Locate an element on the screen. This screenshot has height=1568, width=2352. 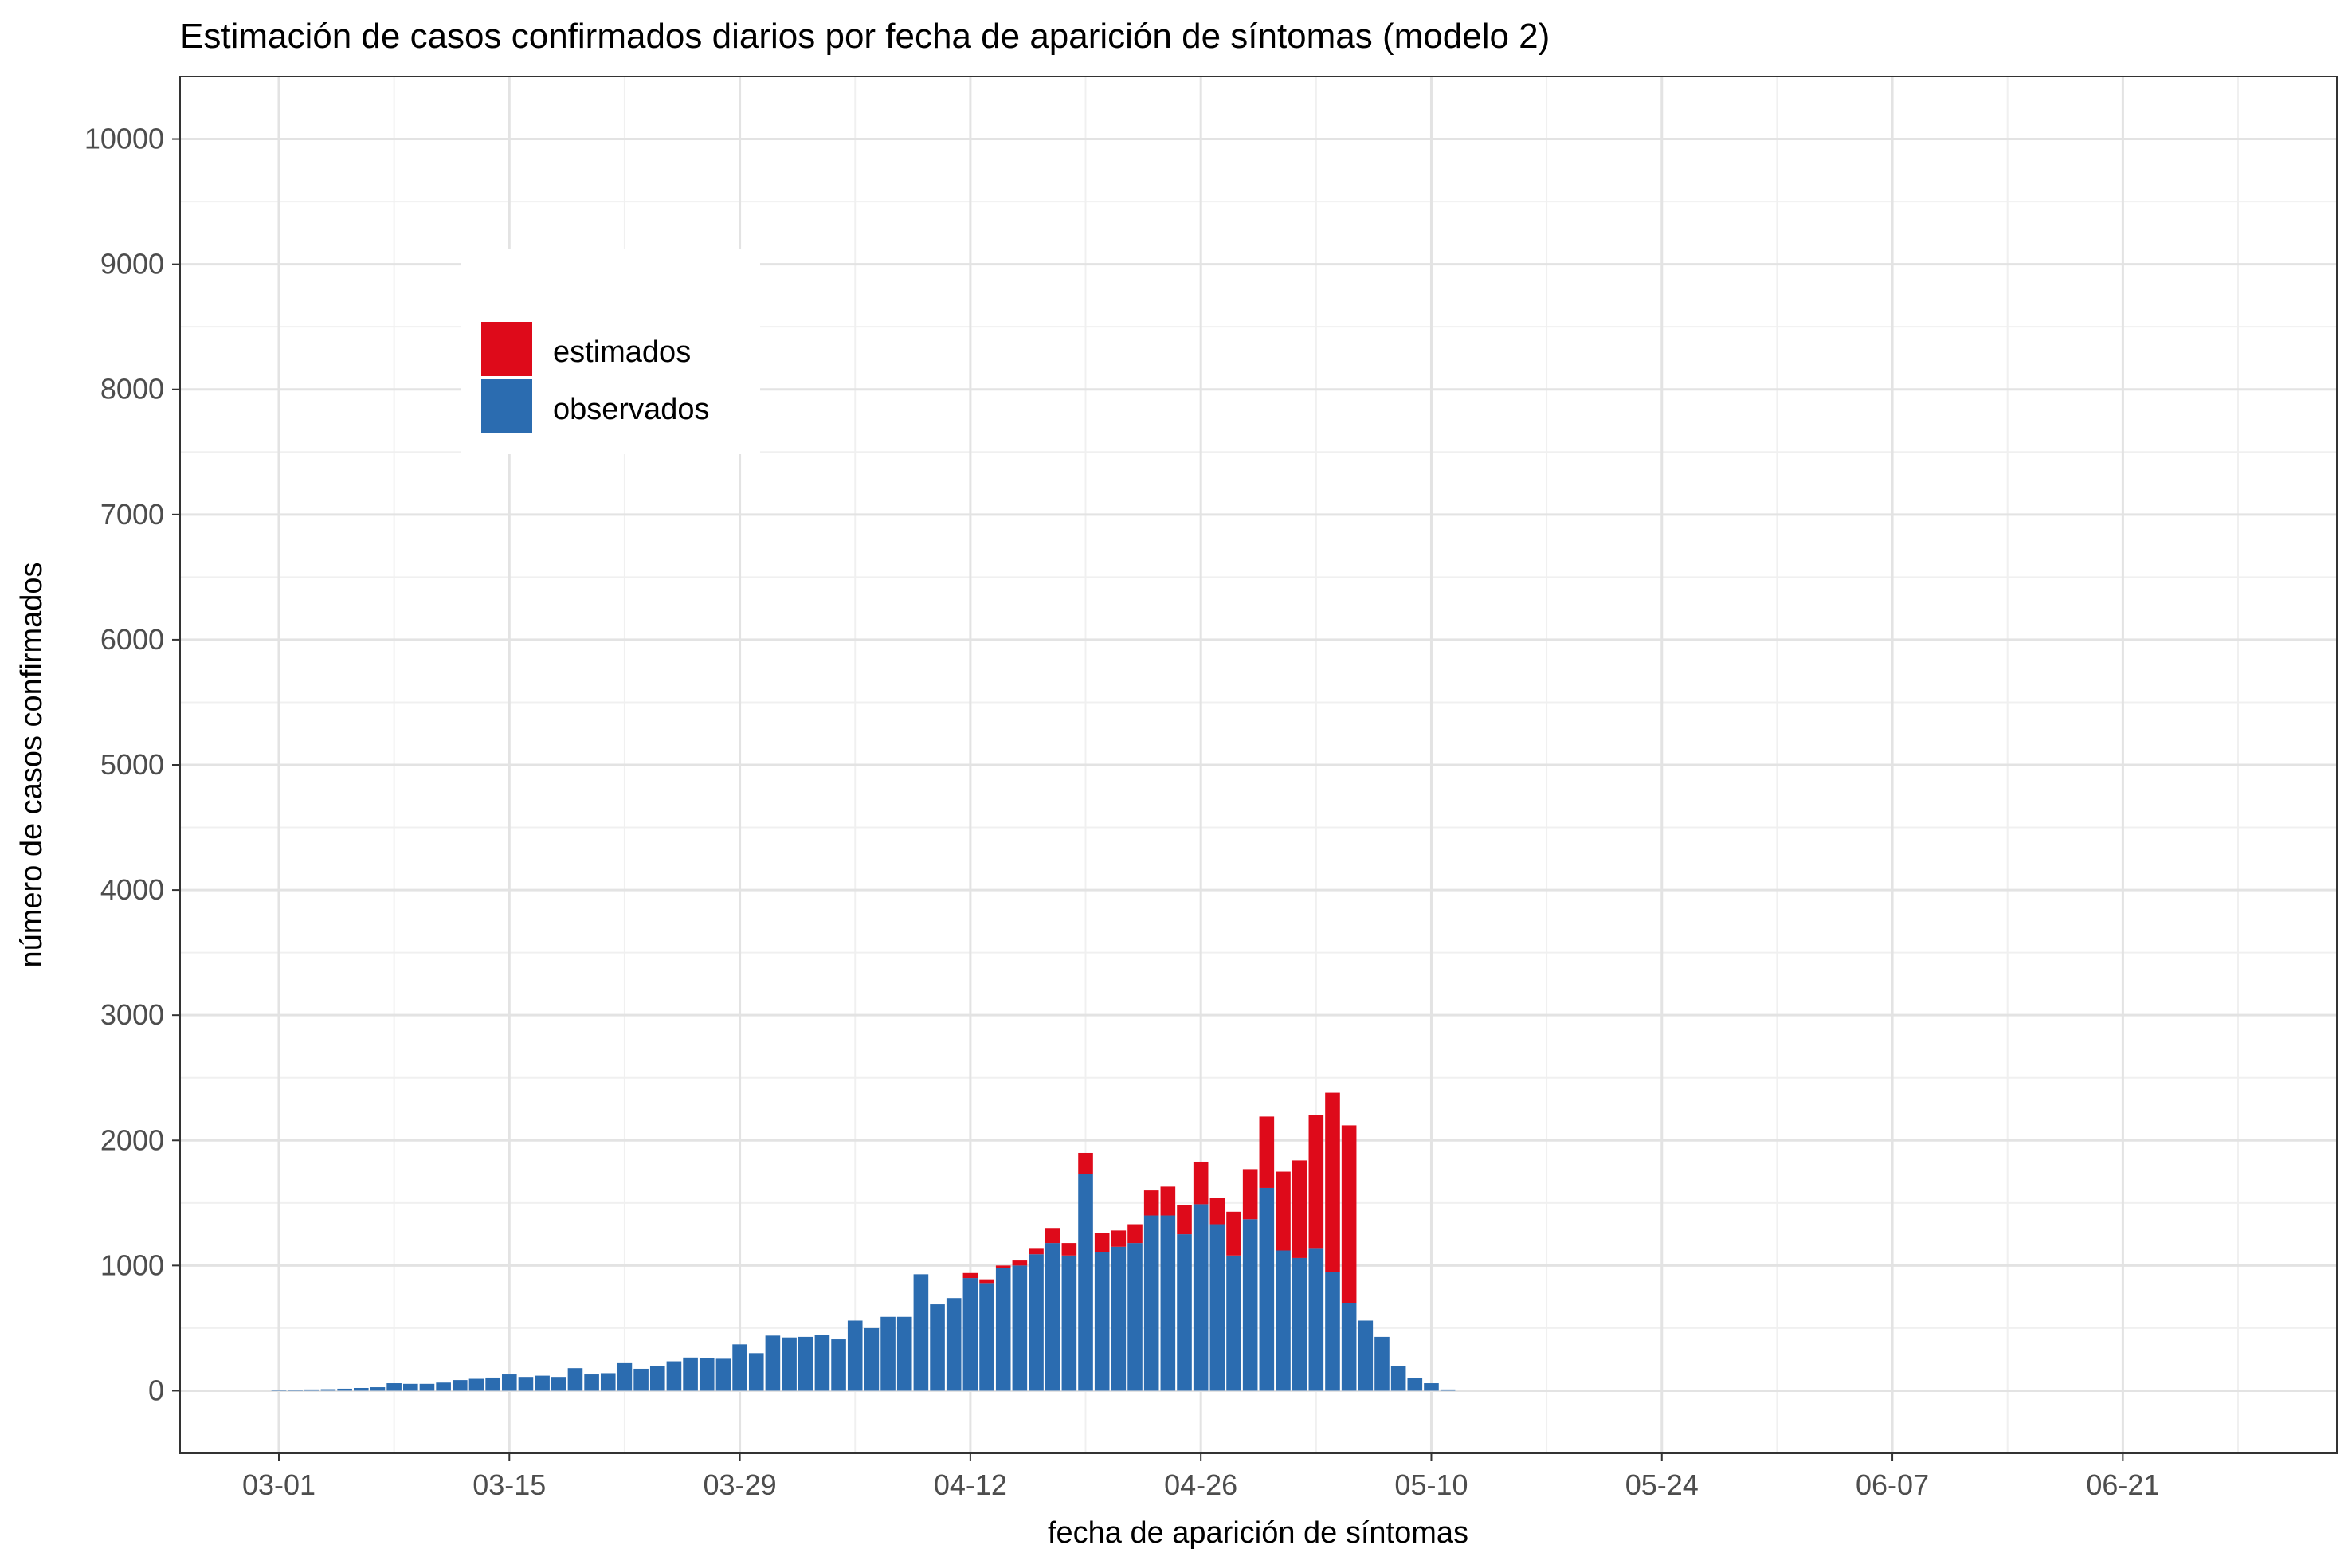
y-tick-label: 9000 is located at coordinates (132, 264).